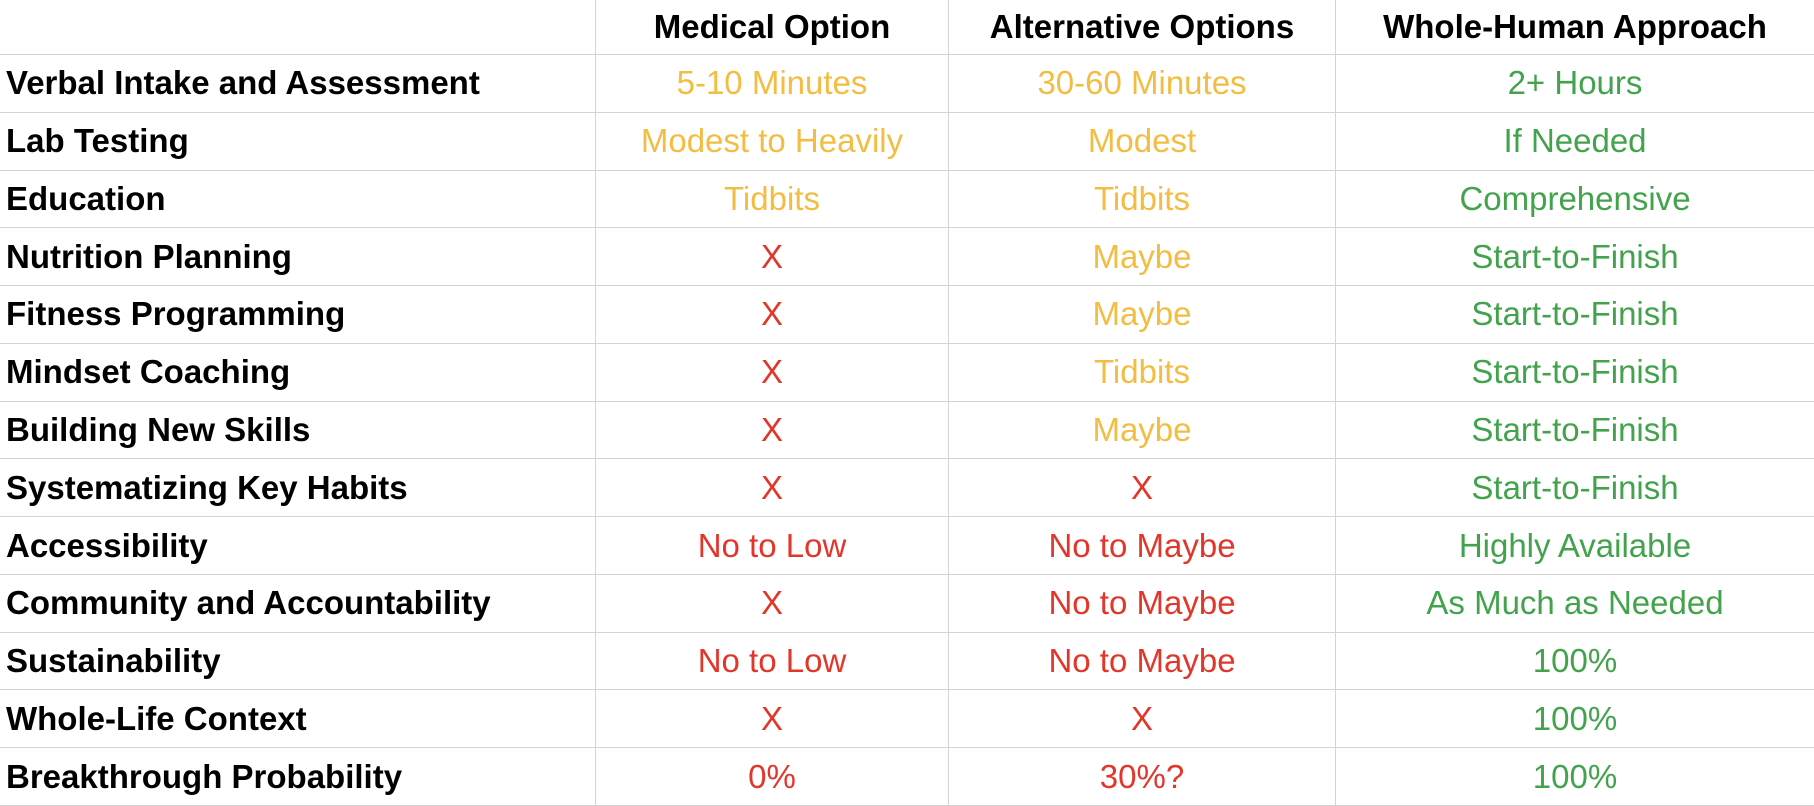 The height and width of the screenshot is (806, 1814). Describe the element at coordinates (298, 546) in the screenshot. I see `row-label: Accessibility` at that location.